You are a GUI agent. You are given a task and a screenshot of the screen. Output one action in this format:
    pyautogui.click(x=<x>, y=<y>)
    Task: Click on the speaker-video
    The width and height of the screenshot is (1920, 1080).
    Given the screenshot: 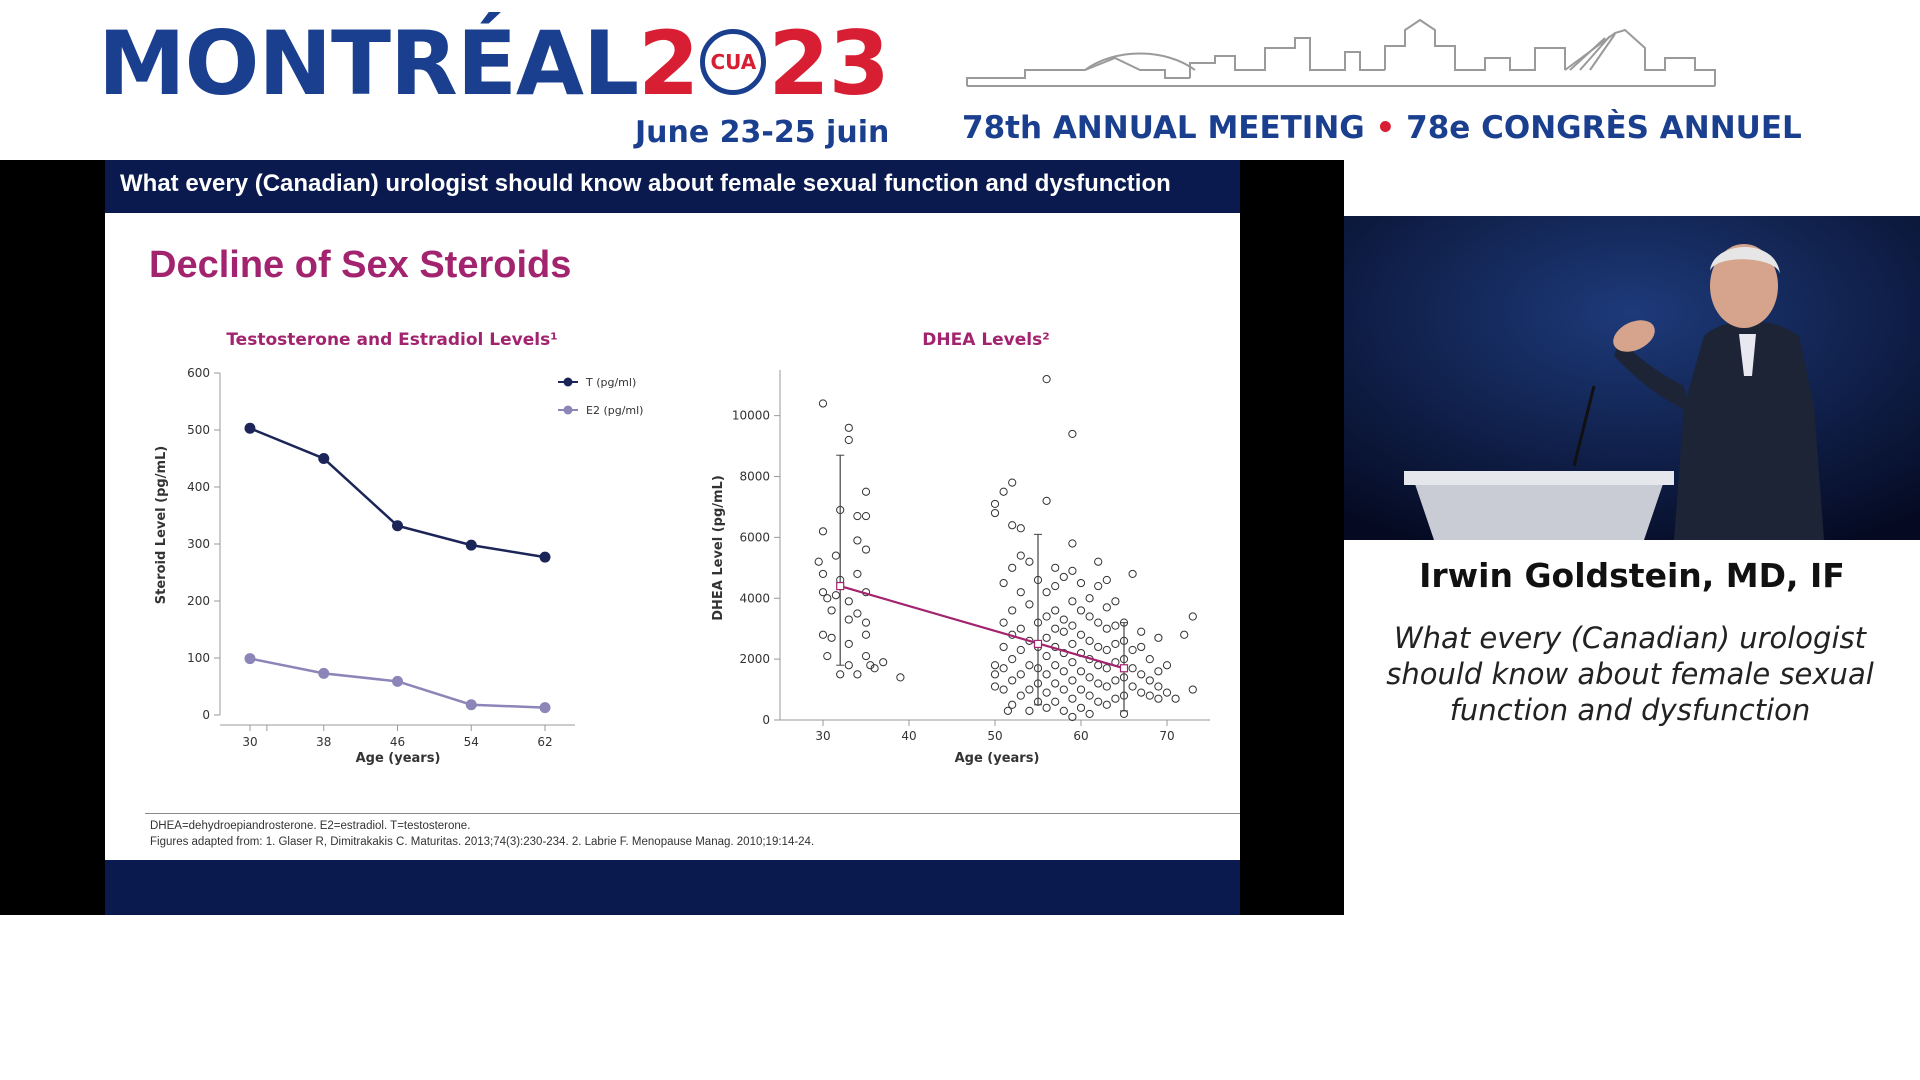 What is the action you would take?
    pyautogui.click(x=1632, y=378)
    